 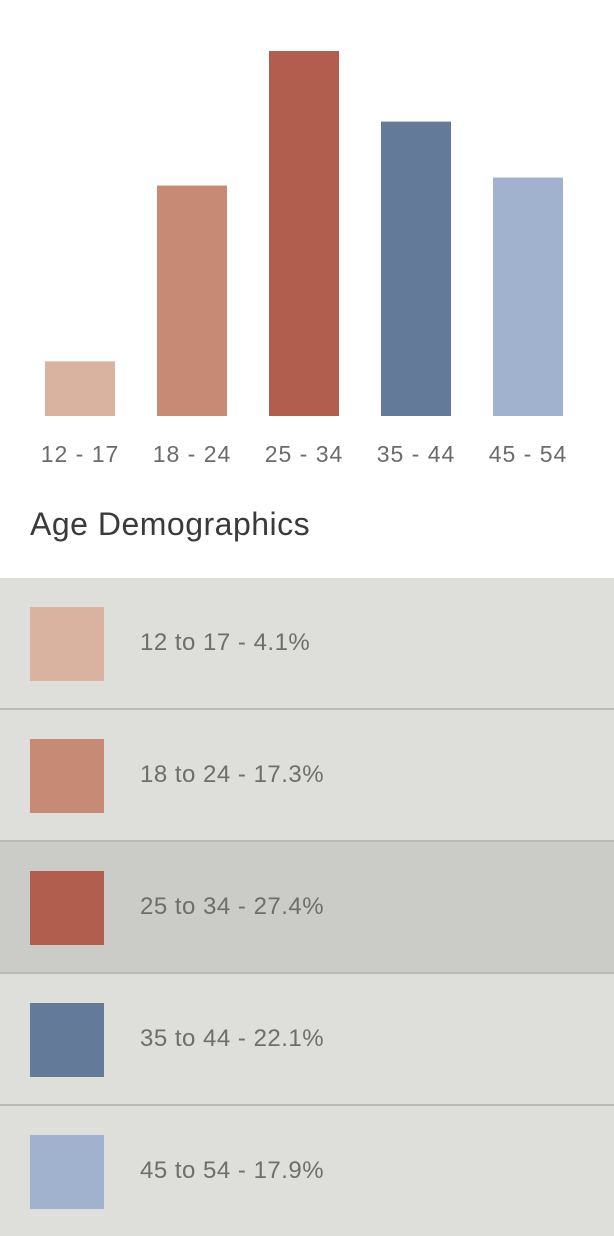 What do you see at coordinates (192, 454) in the screenshot?
I see `x-tick-label: 18 - 24` at bounding box center [192, 454].